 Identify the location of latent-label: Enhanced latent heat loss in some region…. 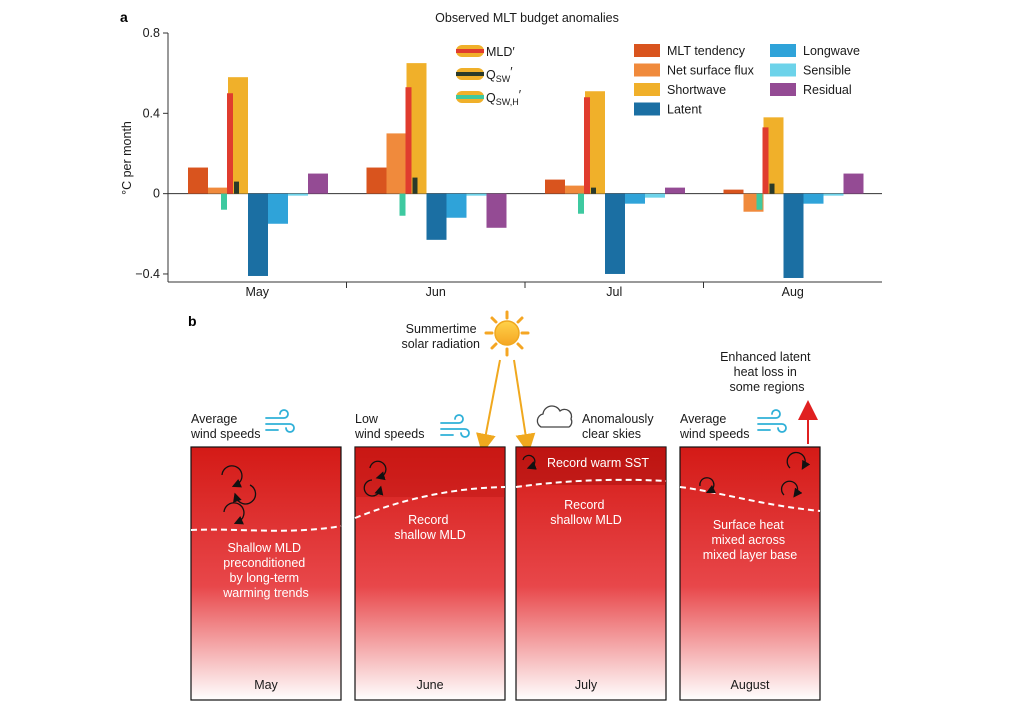
(767, 372).